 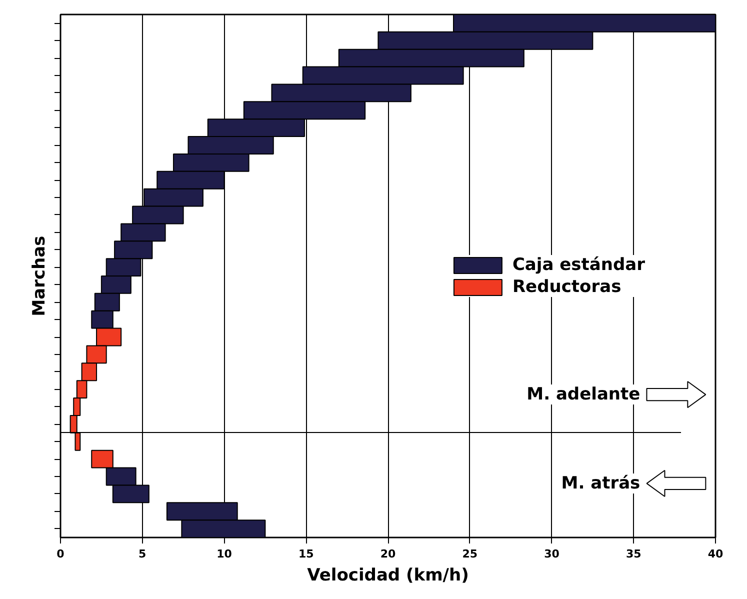 What do you see at coordinates (567, 286) in the screenshot?
I see `legend-label: Reductoras` at bounding box center [567, 286].